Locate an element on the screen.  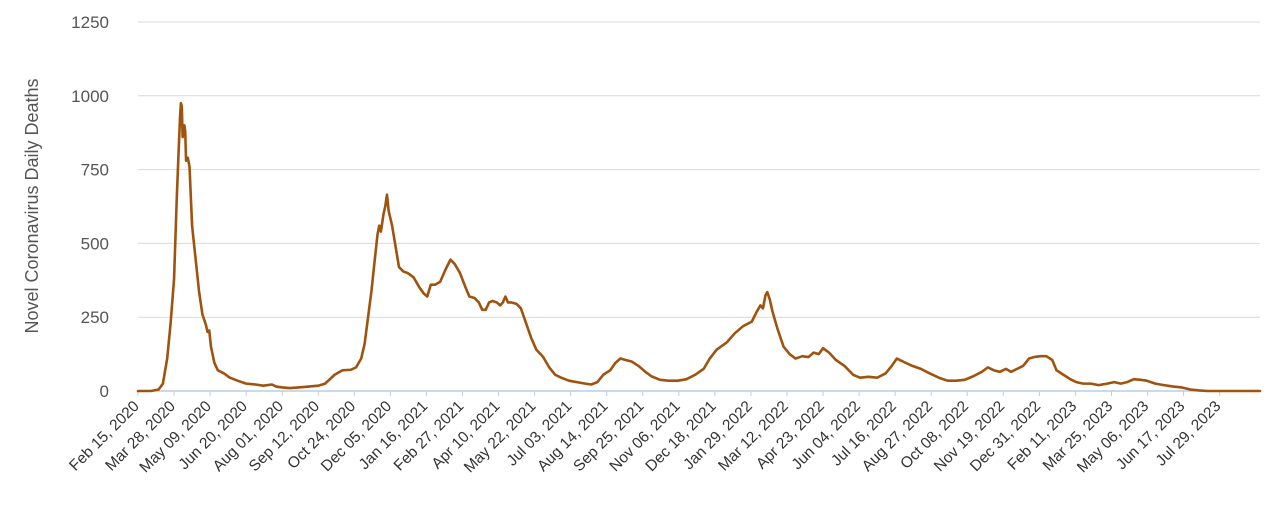
y-axis-label: Novel Coronavirus Daily Deaths is located at coordinates (32, 205).